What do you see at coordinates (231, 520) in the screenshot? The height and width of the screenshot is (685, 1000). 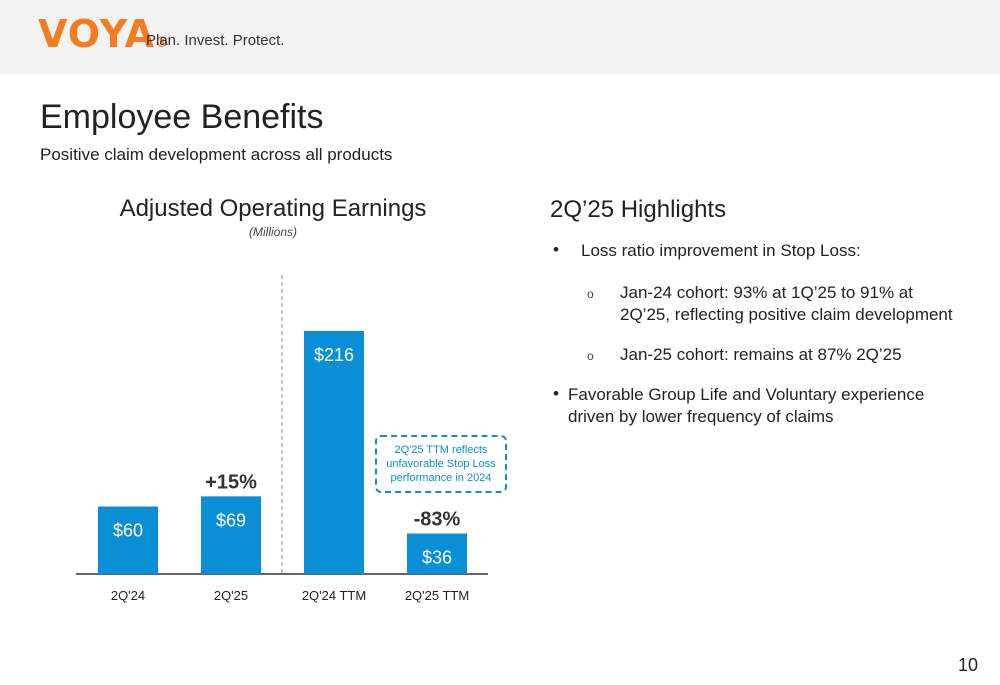 I see `bar-value-label: $69` at bounding box center [231, 520].